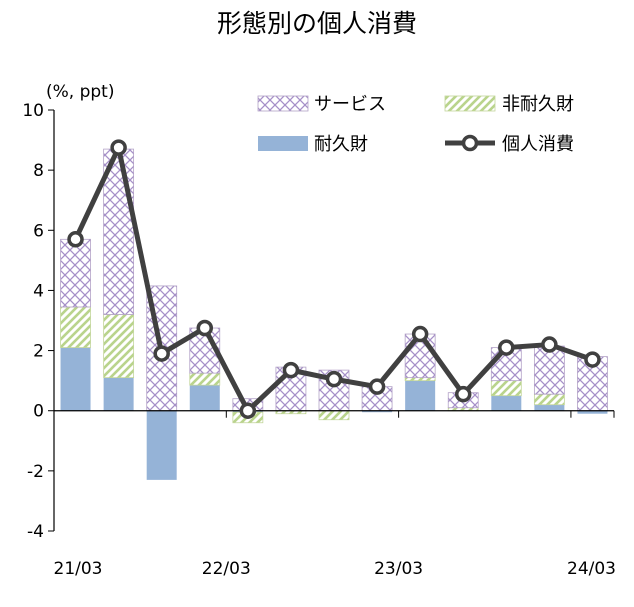  I want to click on legend-swatch-durables, so click(283, 143).